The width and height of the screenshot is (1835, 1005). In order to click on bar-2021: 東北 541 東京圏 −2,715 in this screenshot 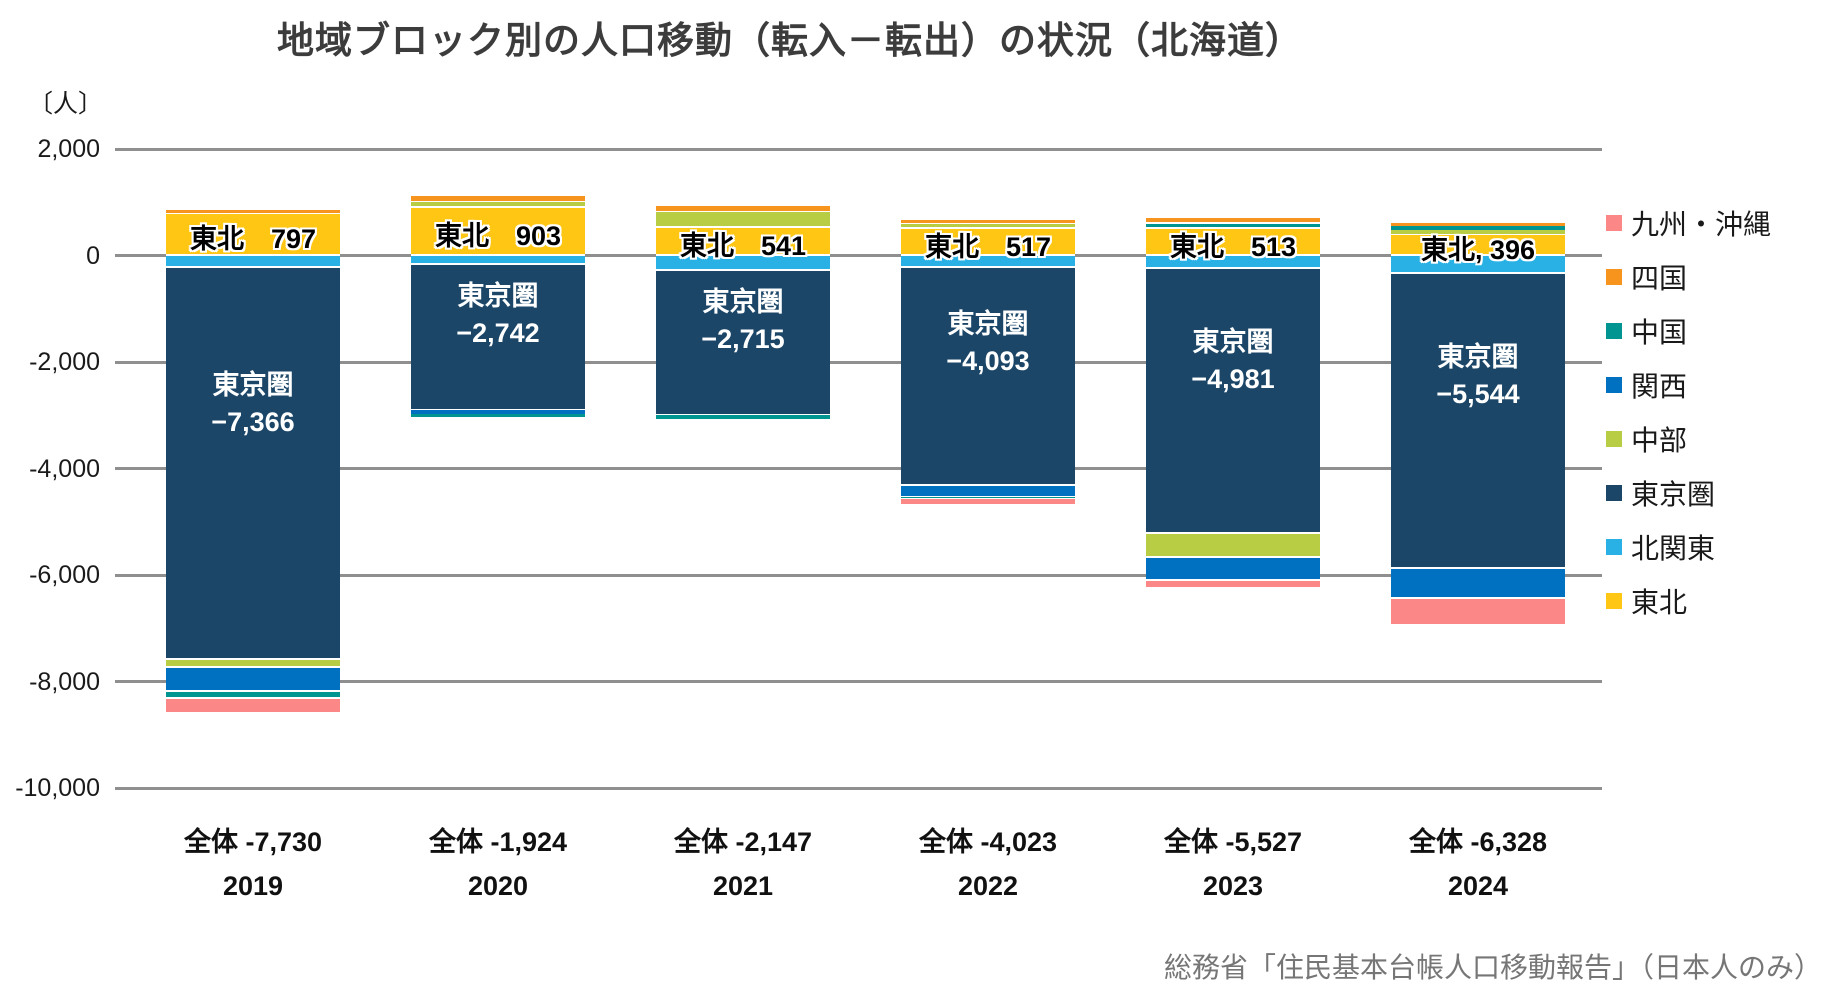, I will do `click(743, 312)`.